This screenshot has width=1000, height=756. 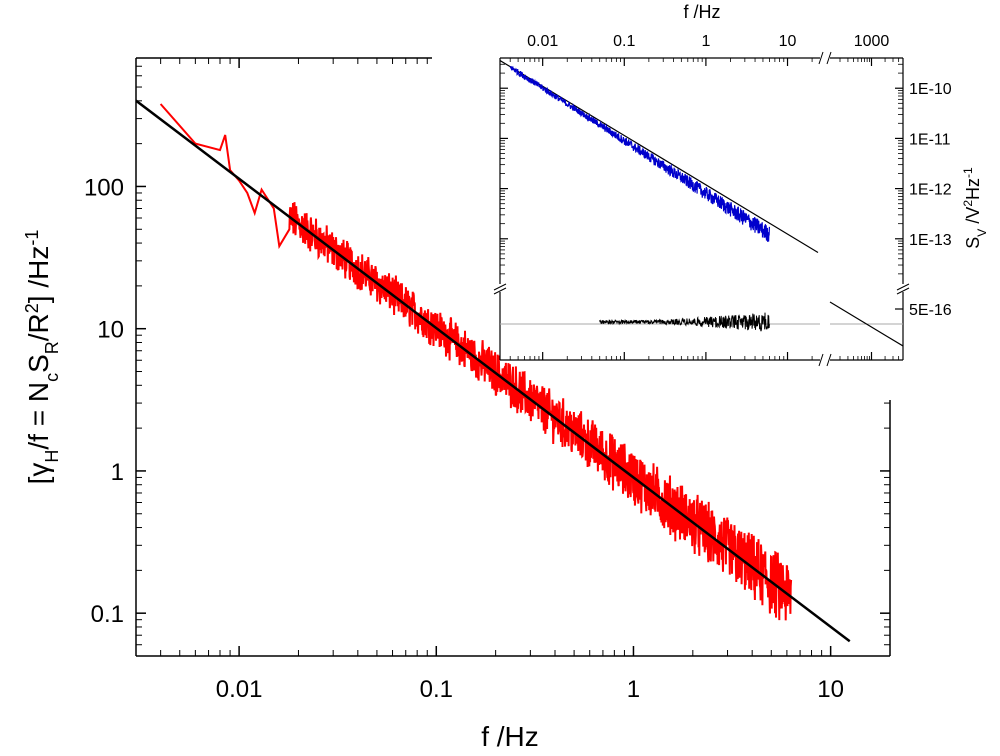 What do you see at coordinates (982, 233) in the screenshot?
I see `inset-ylabel-sub: V` at bounding box center [982, 233].